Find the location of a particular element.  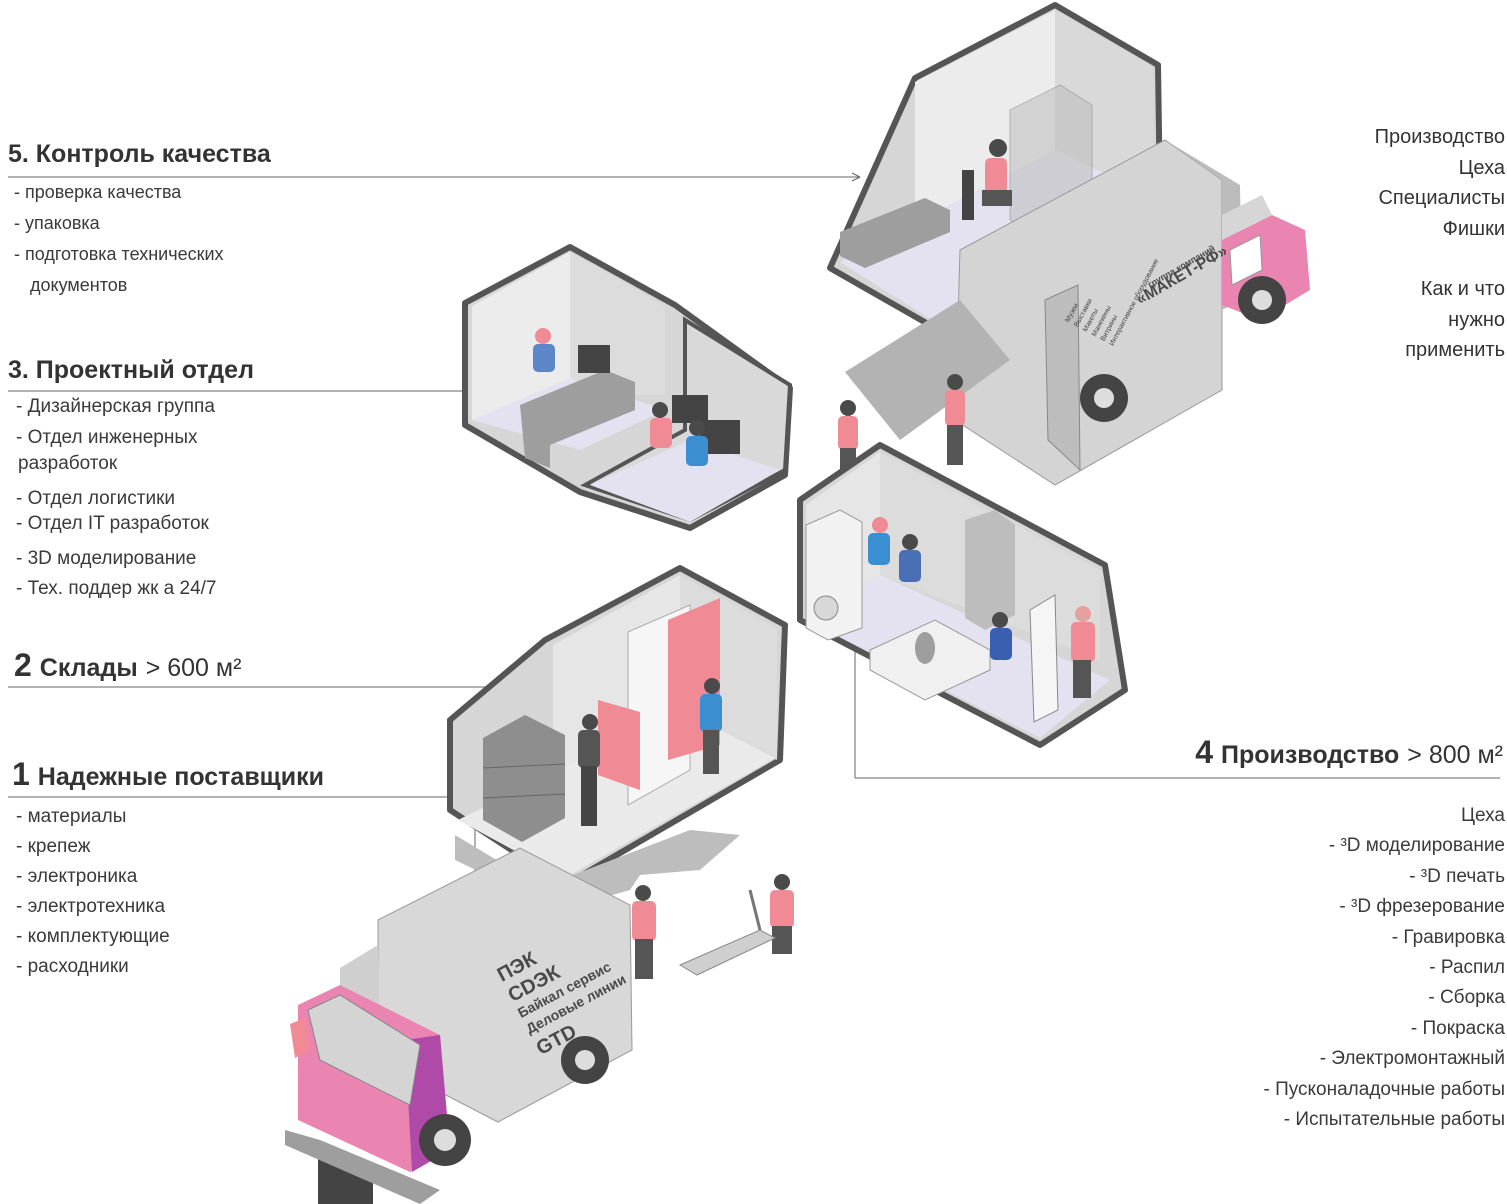

list-item: - Дизайнерская группа is located at coordinates (115, 406).